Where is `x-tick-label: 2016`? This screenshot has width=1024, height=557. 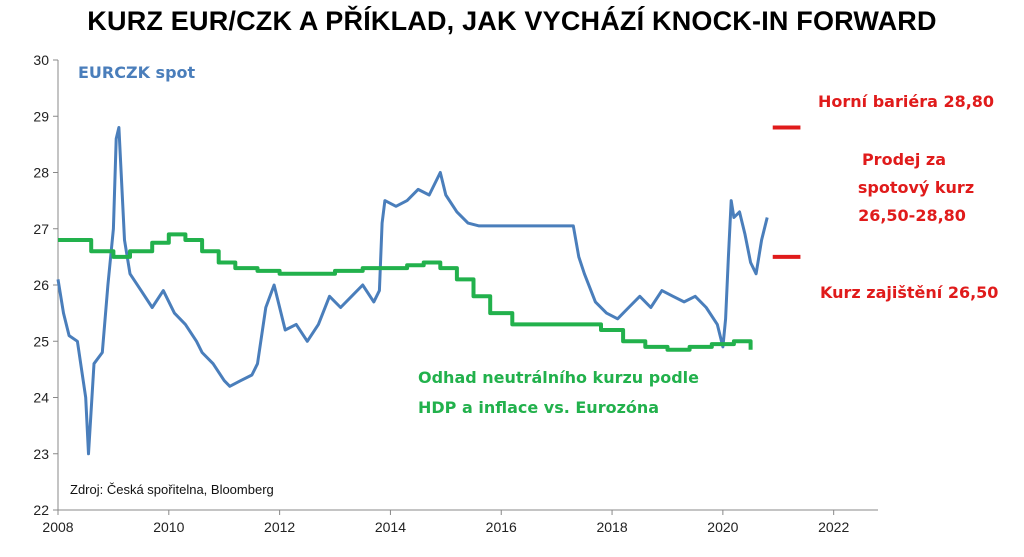
x-tick-label: 2016 is located at coordinates (501, 527).